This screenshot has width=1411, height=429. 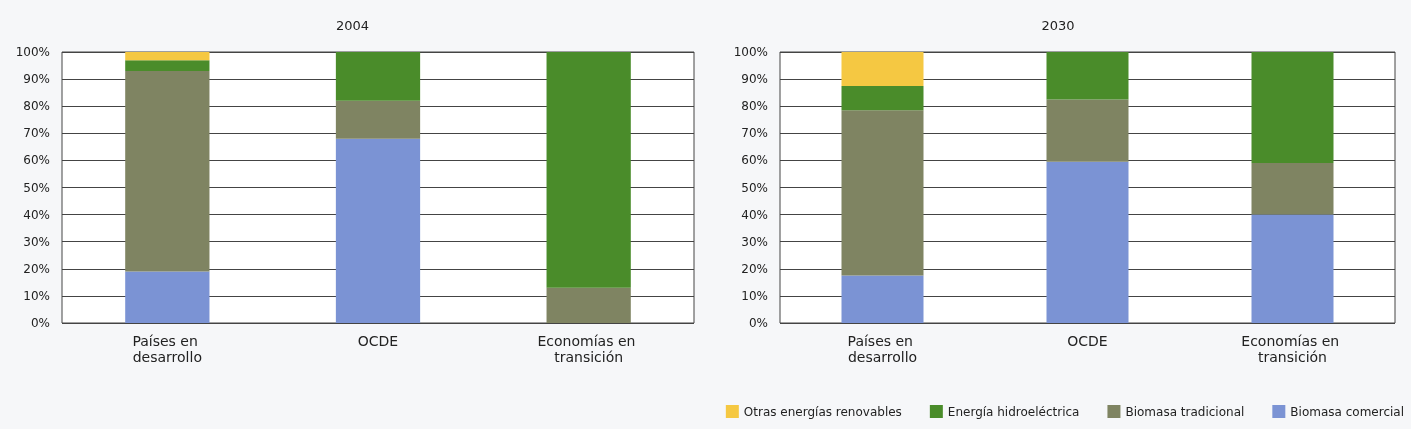 I want to click on legend-label: Biomasa tradicional, so click(x=1185, y=411).